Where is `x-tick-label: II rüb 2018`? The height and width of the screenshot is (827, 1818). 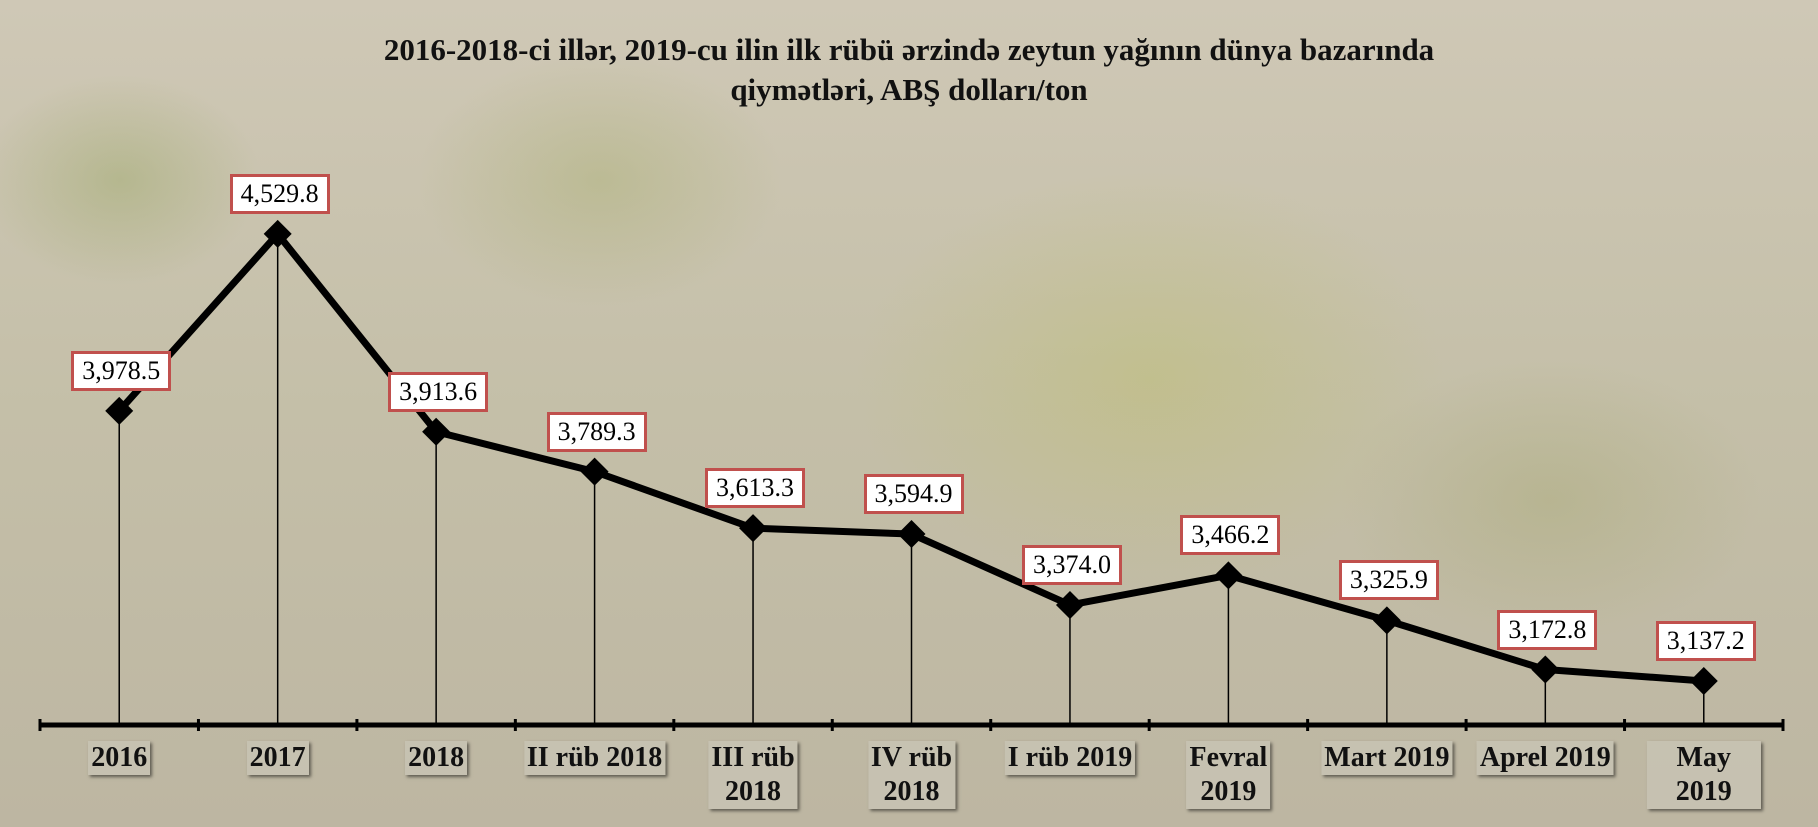 x-tick-label: II rüb 2018 is located at coordinates (594, 758).